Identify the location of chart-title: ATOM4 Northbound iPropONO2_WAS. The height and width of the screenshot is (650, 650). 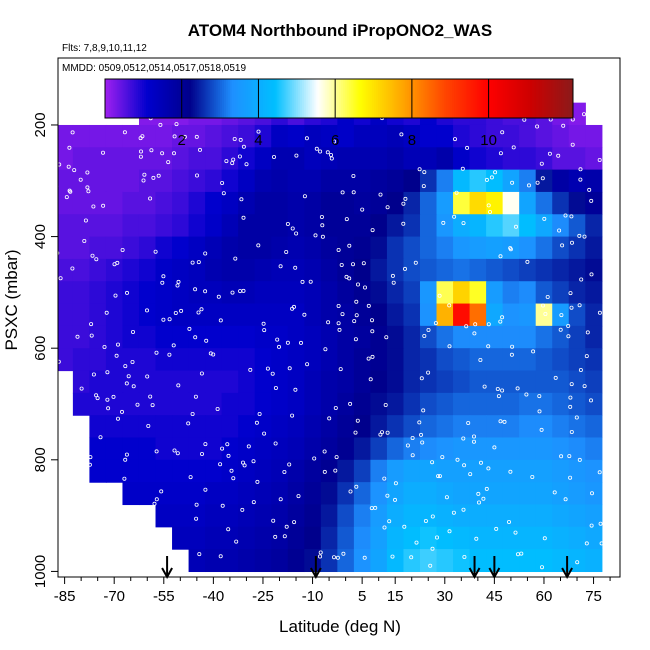
(340, 30).